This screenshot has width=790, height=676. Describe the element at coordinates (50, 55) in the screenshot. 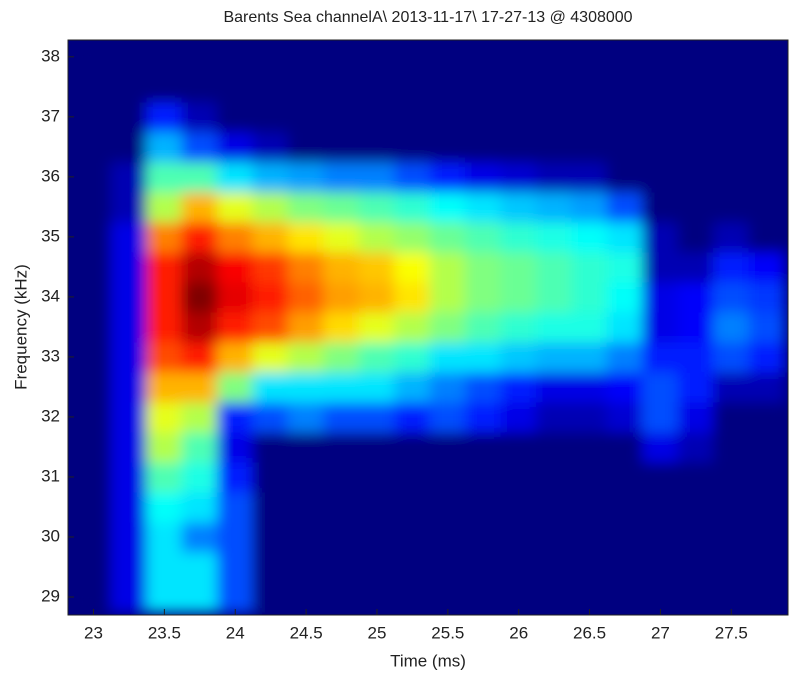

I see `y-tick-label: 38` at that location.